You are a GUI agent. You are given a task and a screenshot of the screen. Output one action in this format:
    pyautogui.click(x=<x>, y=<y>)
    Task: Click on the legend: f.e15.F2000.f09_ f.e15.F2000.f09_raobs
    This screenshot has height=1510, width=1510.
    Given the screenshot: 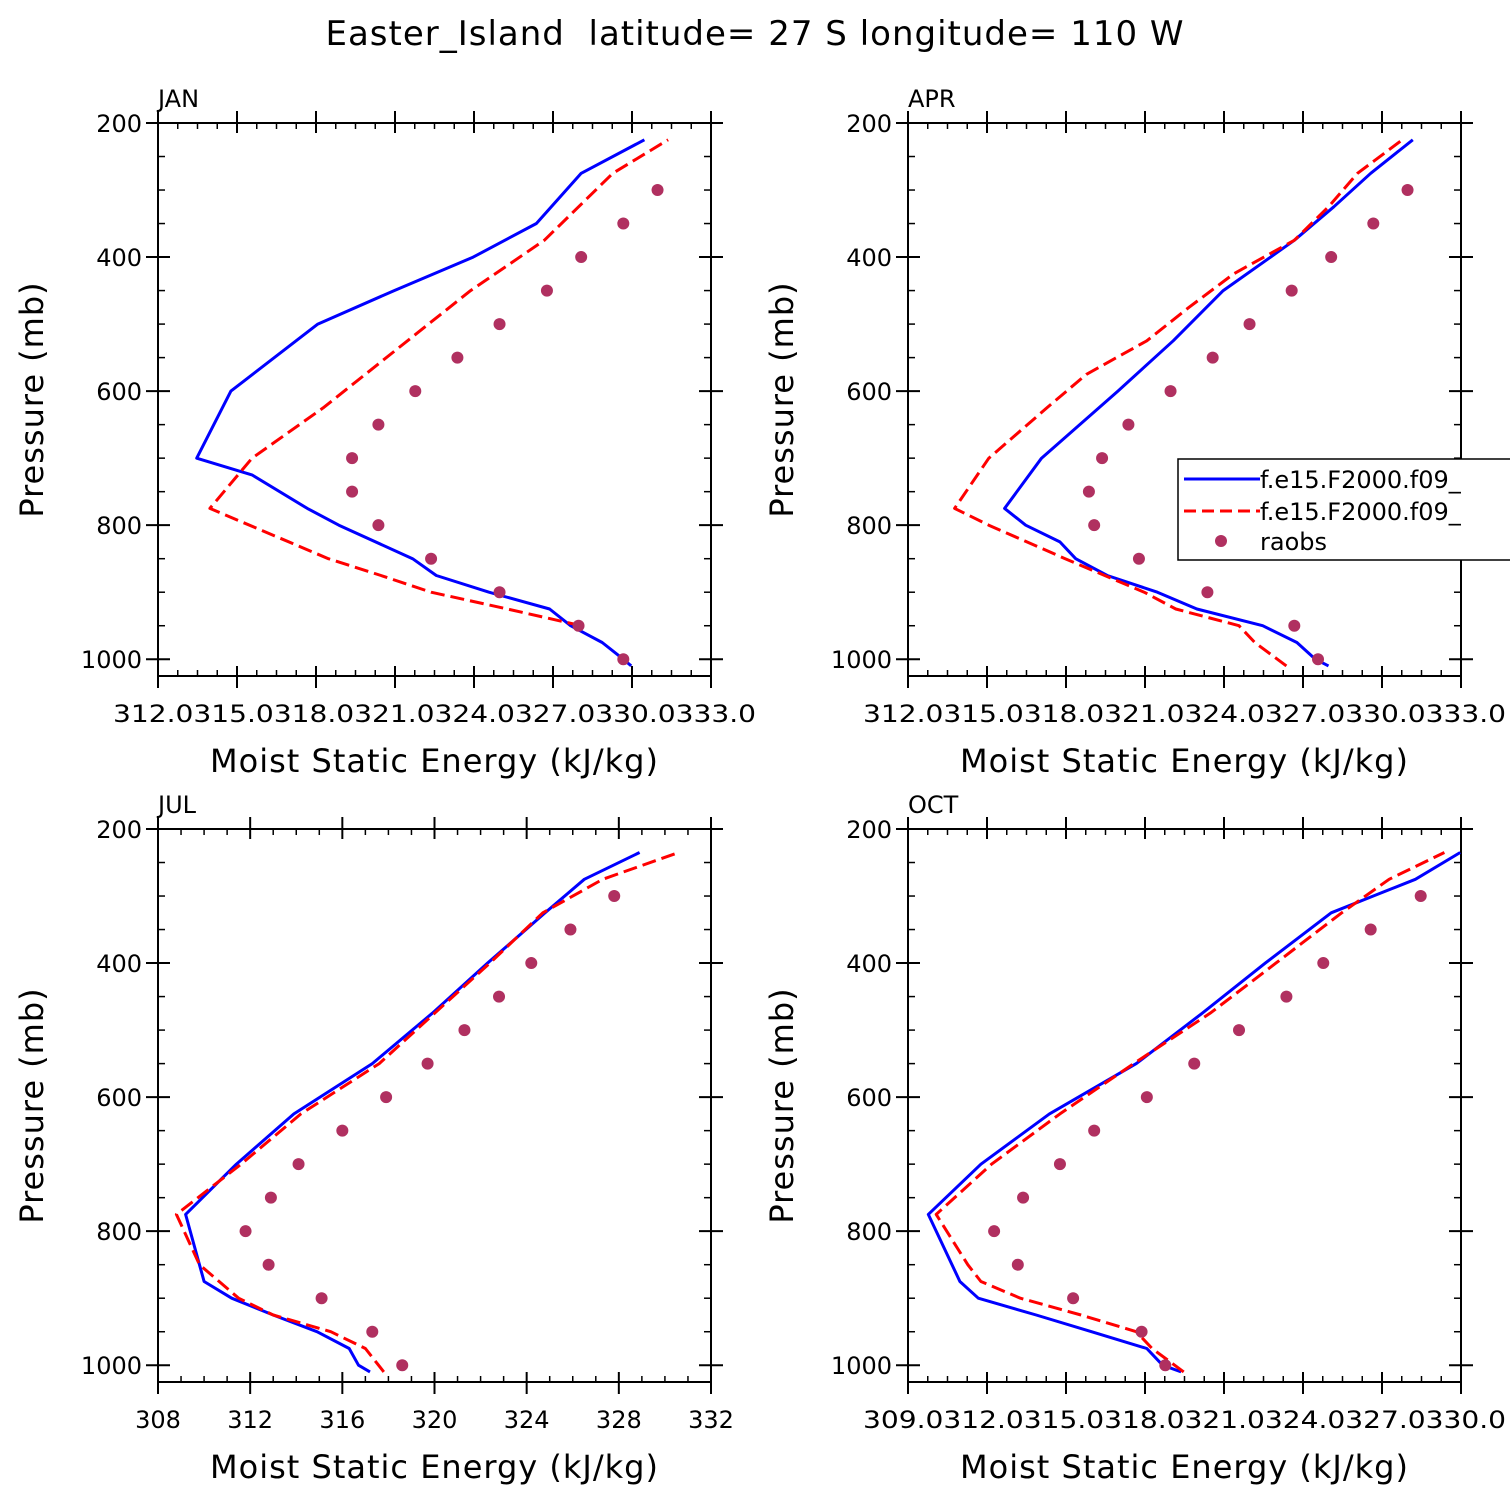 What is the action you would take?
    pyautogui.click(x=1343, y=509)
    